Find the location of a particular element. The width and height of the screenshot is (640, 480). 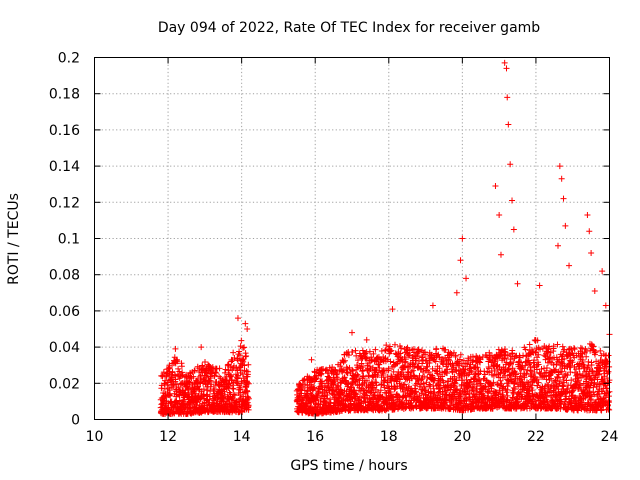

y-tick-label: 0.14 is located at coordinates (64, 167).